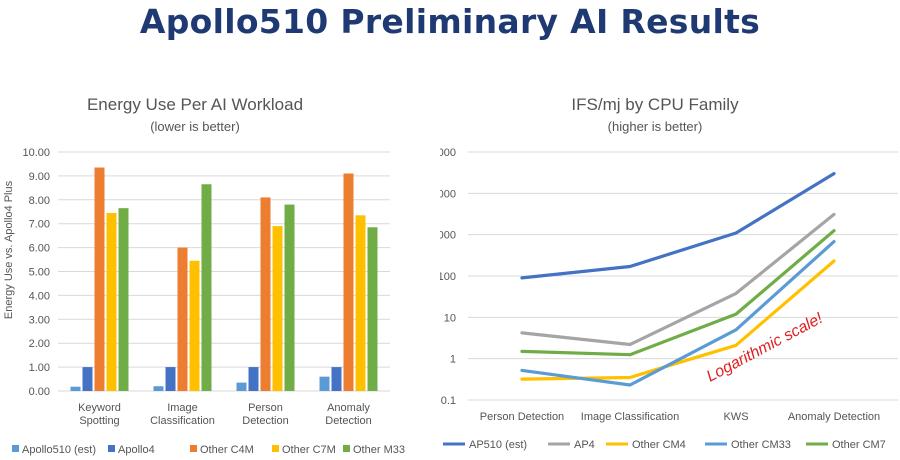 Image resolution: width=900 pixels, height=460 pixels. Describe the element at coordinates (453, 360) in the screenshot. I see `y-tick-label: 1` at that location.